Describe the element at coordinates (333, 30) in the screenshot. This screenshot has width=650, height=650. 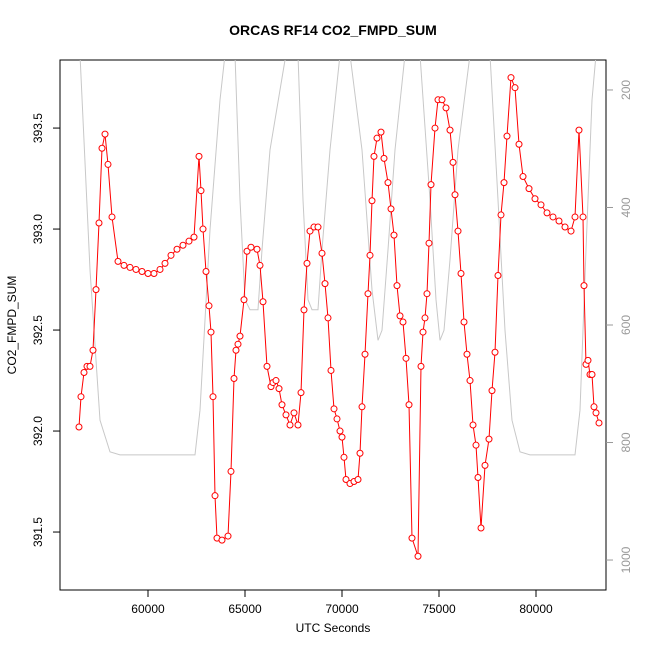
I see `chart-title: ORCAS RF14 CO2_FMPD_SUM` at that location.